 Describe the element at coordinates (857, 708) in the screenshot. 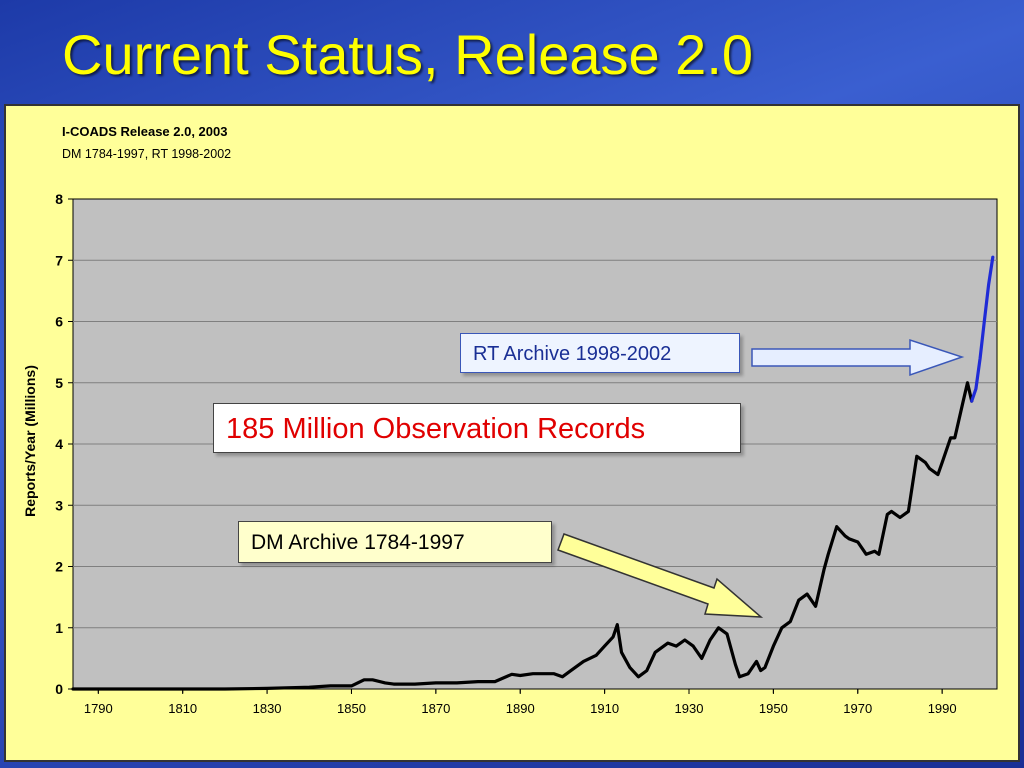

I see `x-tick-label: 1970` at that location.